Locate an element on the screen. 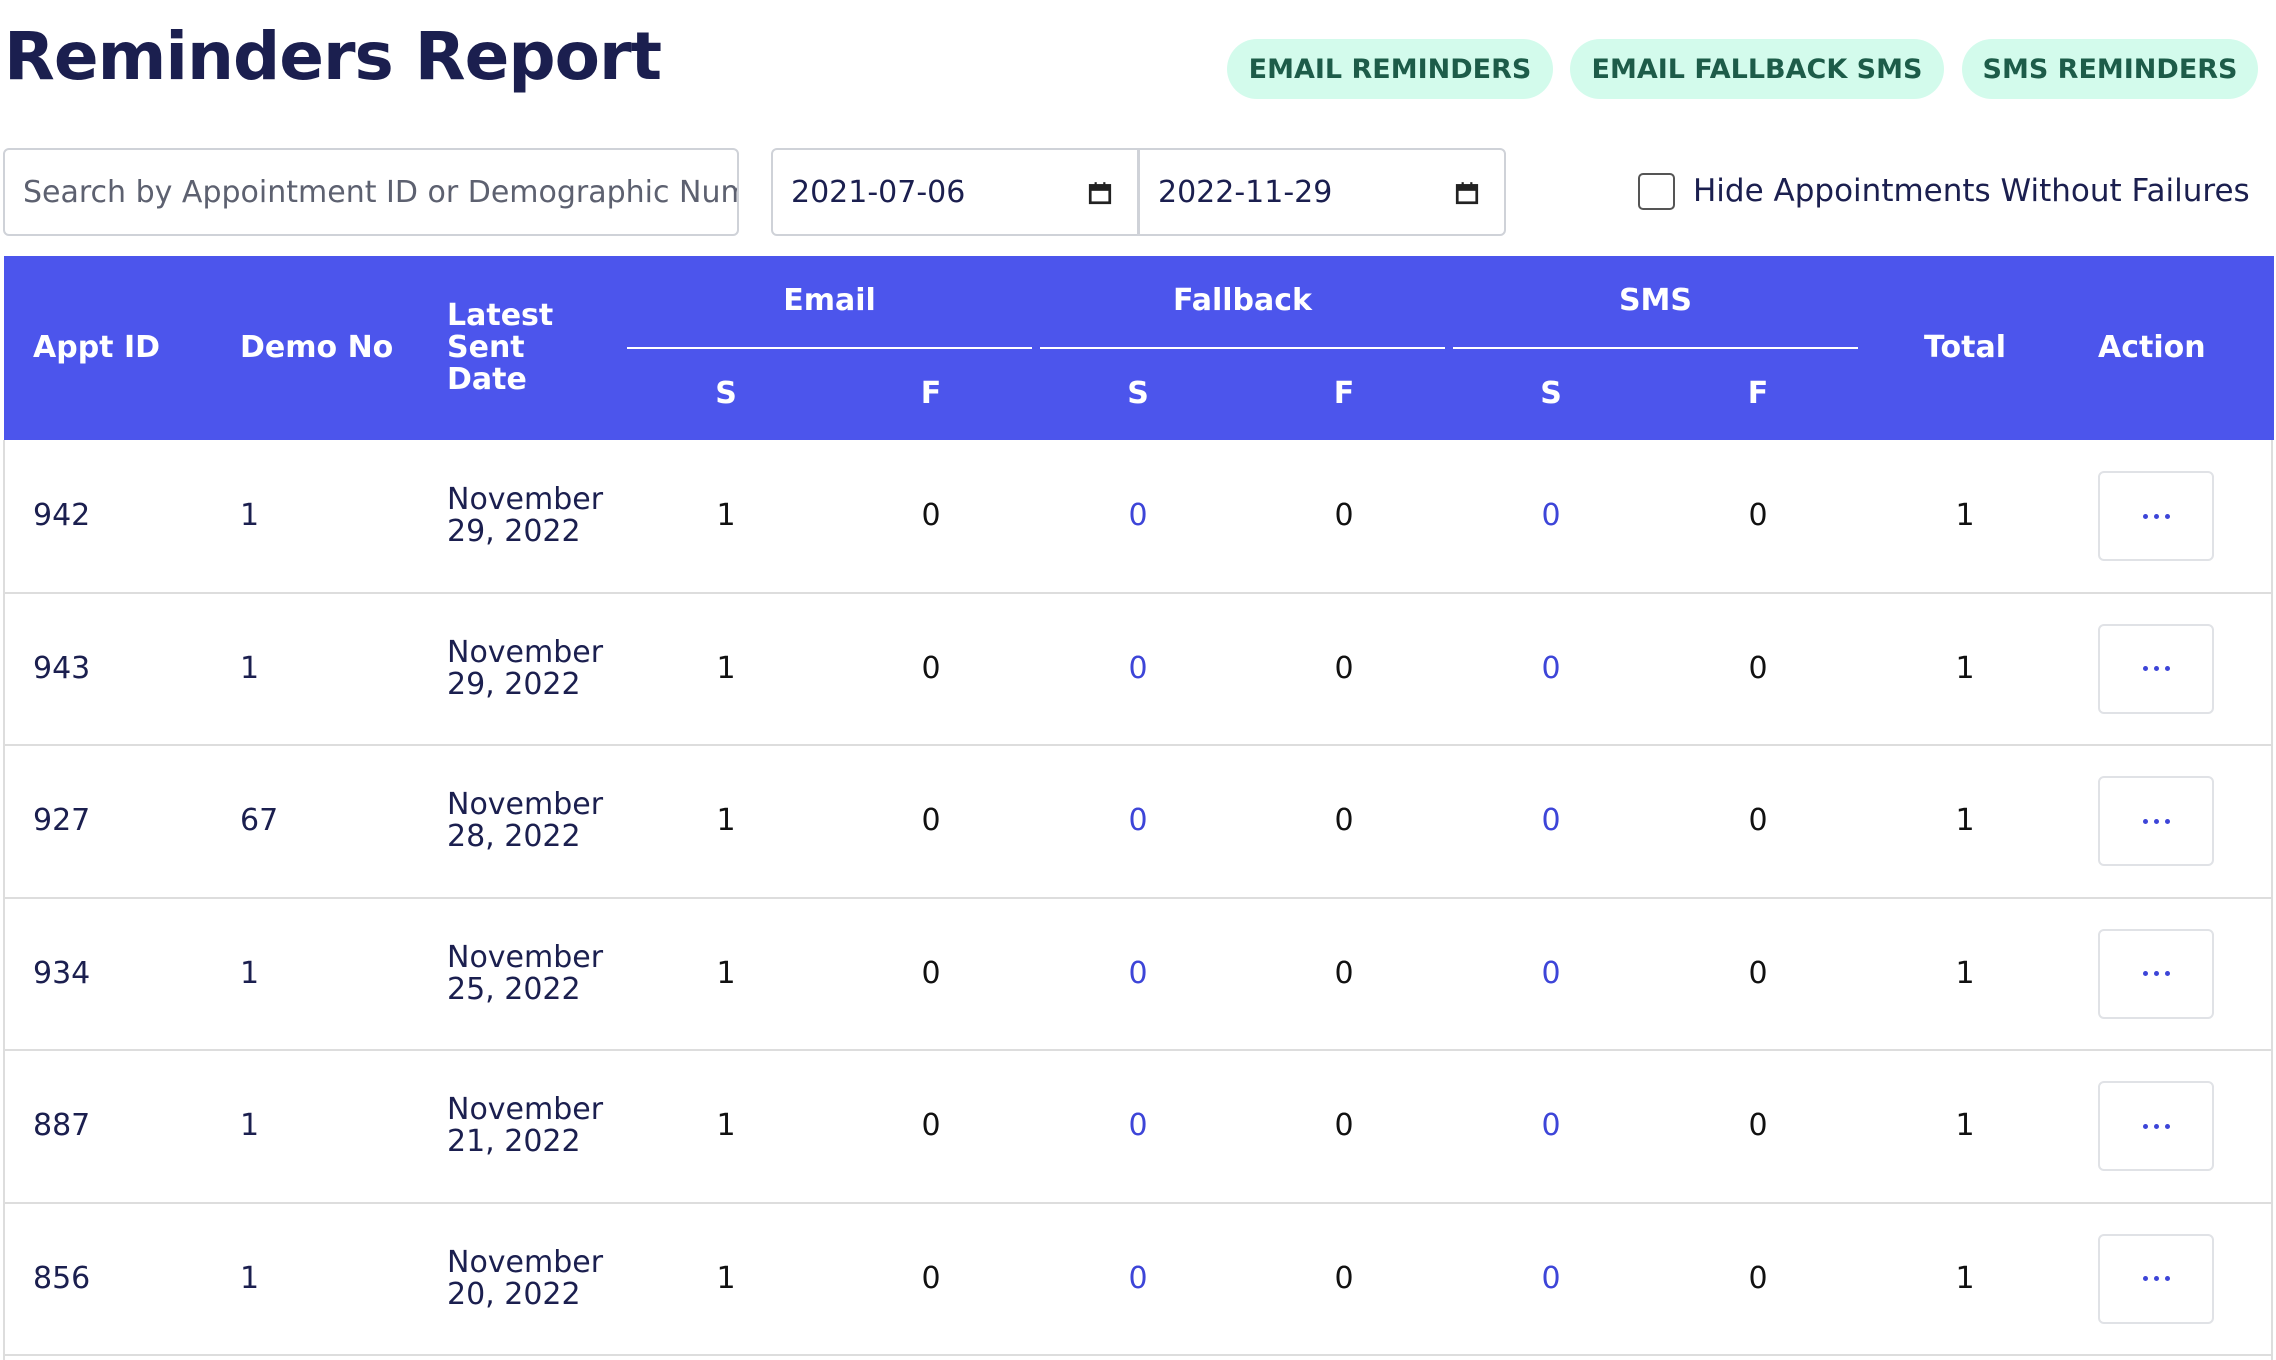 The width and height of the screenshot is (2276, 1360). column-header: Total is located at coordinates (1965, 347).